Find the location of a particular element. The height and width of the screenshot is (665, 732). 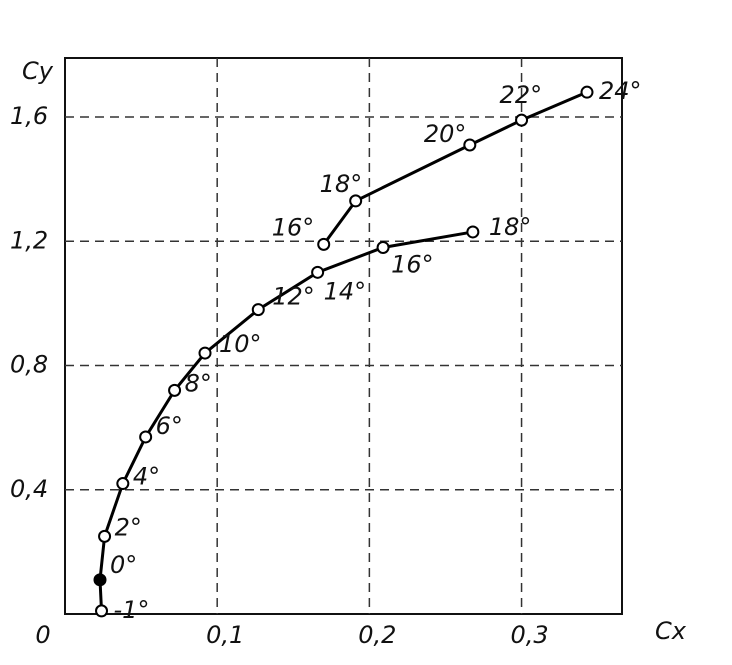

point-label: 10° is located at coordinates (240, 344).